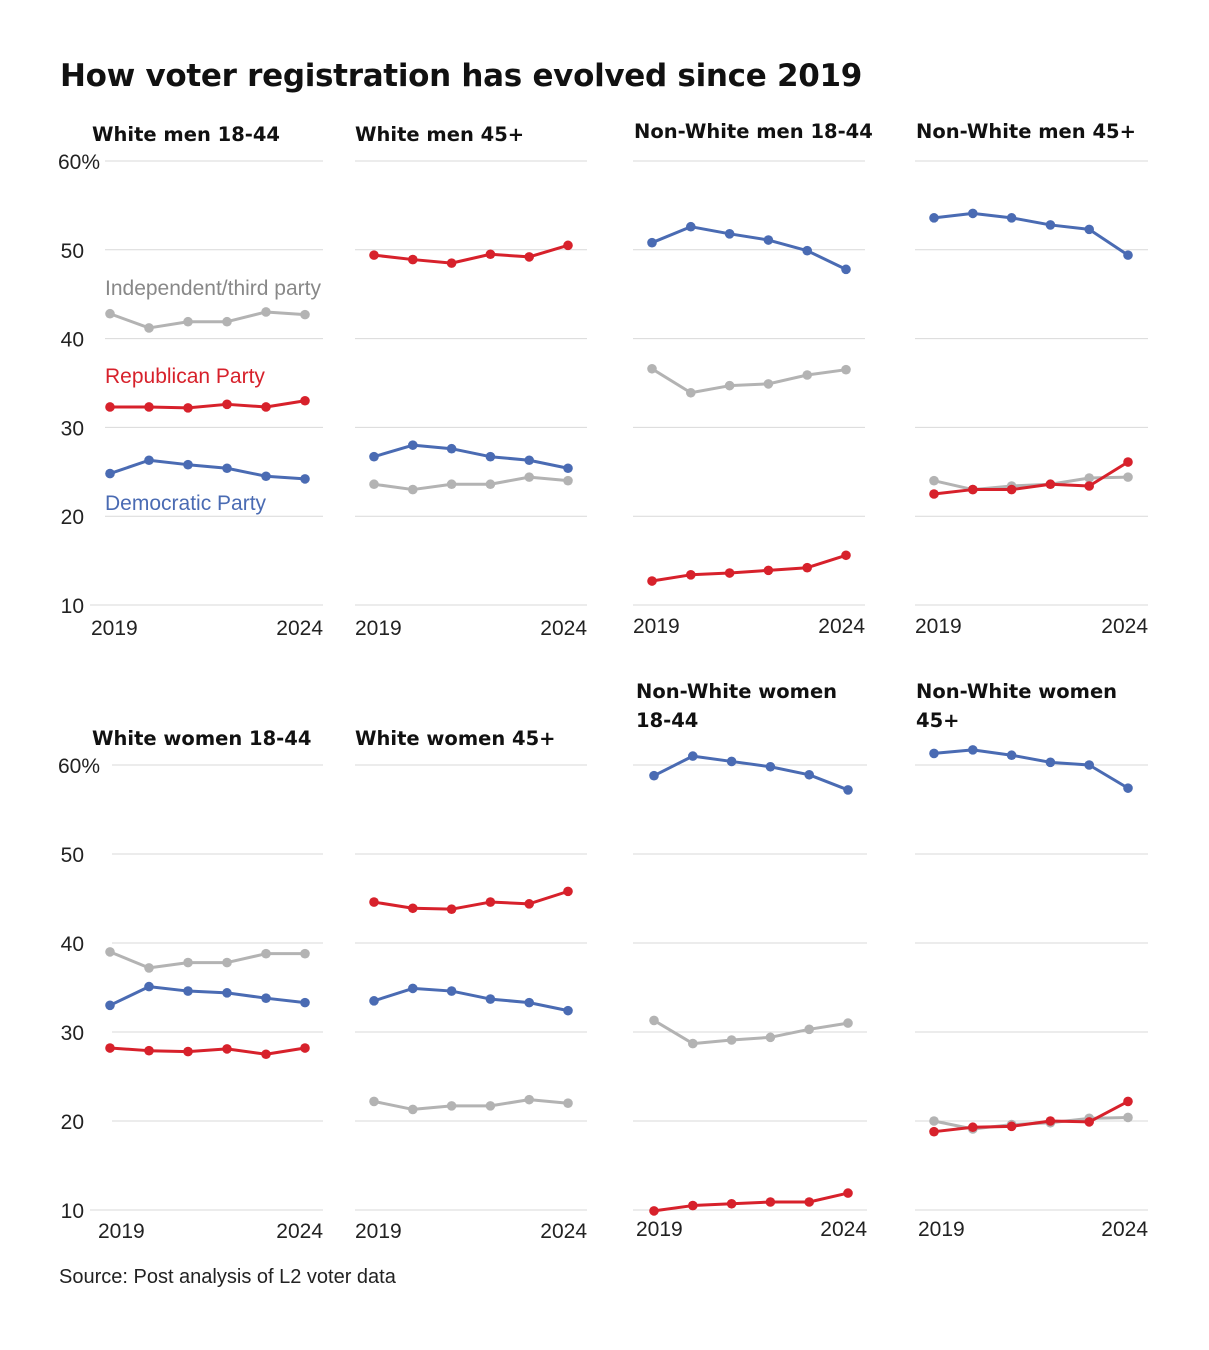 The height and width of the screenshot is (1350, 1209). What do you see at coordinates (79, 162) in the screenshot?
I see `y-tick-label: 60%` at bounding box center [79, 162].